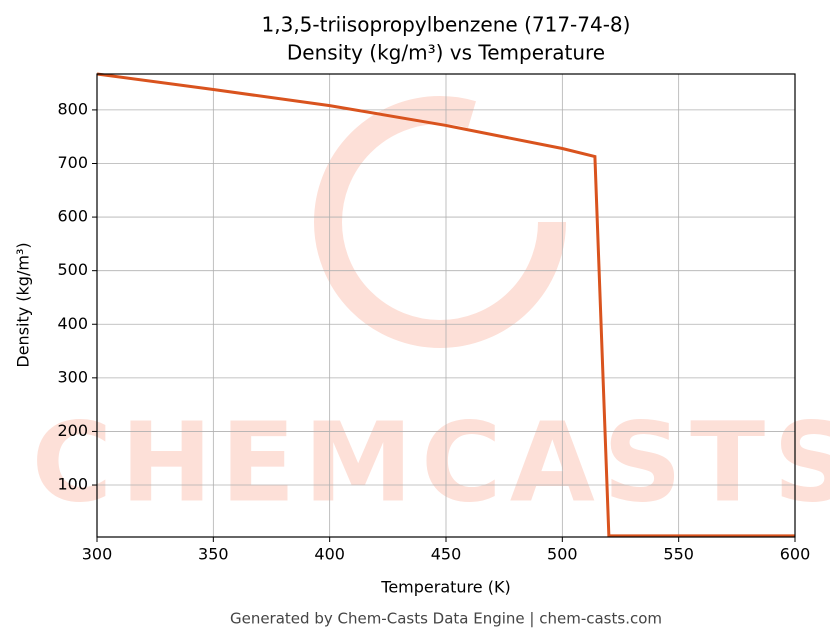  I want to click on x-tick-label: 350, so click(213, 554).